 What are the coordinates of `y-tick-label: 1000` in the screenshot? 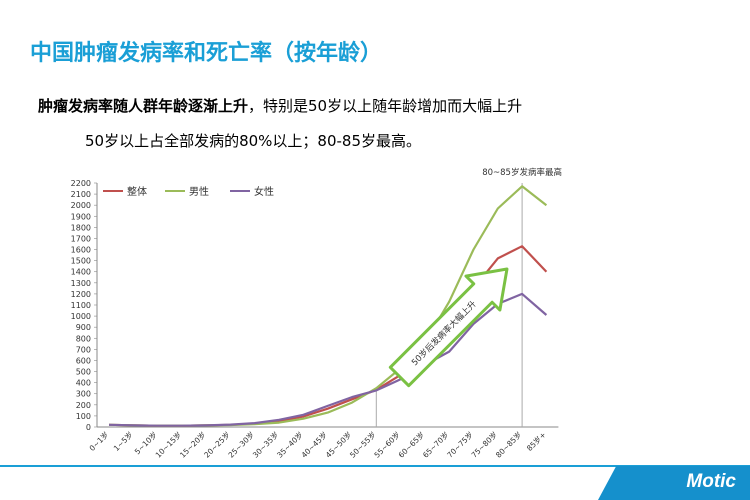 It's located at (81, 316).